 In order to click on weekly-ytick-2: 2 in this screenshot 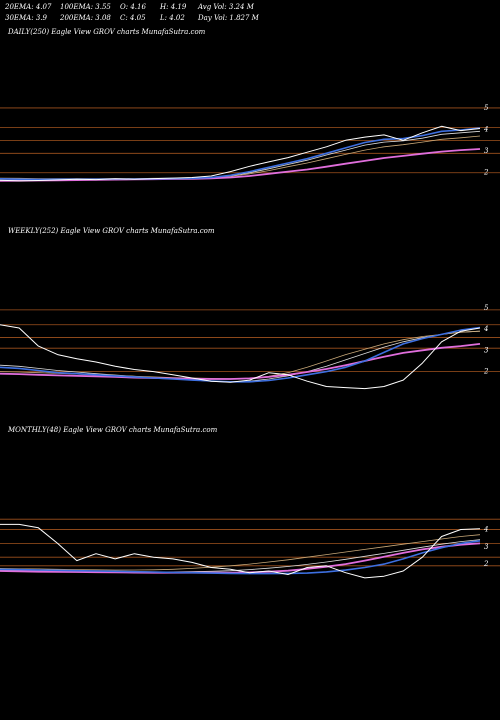, I will do `click(486, 372)`.